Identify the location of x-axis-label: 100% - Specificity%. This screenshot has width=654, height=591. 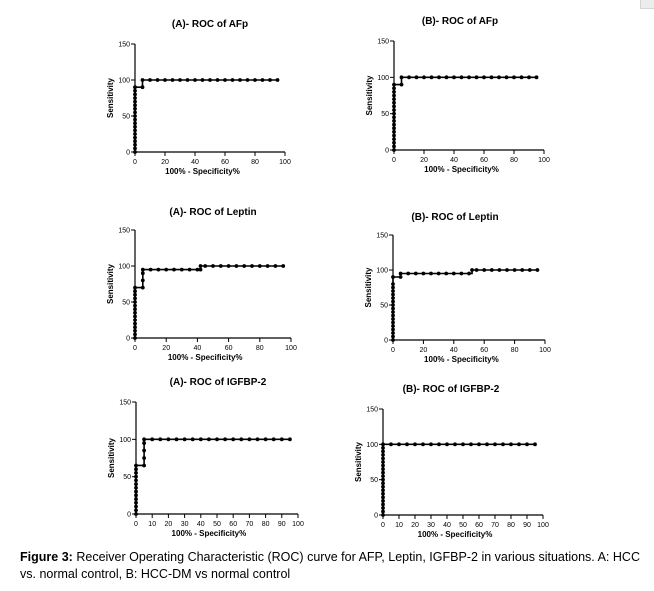
(202, 171).